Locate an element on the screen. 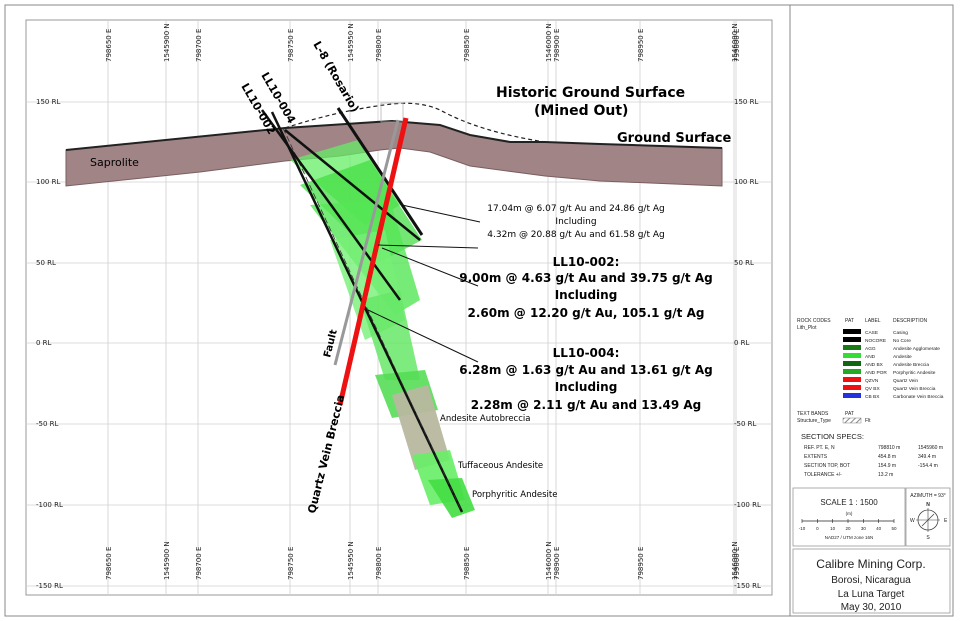 The width and height of the screenshot is (960, 621). bottom-grid-label: 798650 E is located at coordinates (109, 563).